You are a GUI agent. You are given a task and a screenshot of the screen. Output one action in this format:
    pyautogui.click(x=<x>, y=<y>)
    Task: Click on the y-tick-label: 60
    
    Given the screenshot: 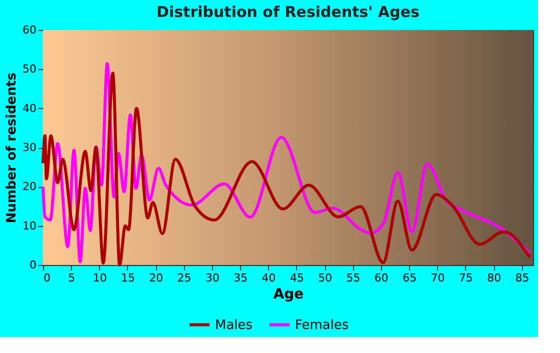 What is the action you would take?
    pyautogui.click(x=29, y=30)
    